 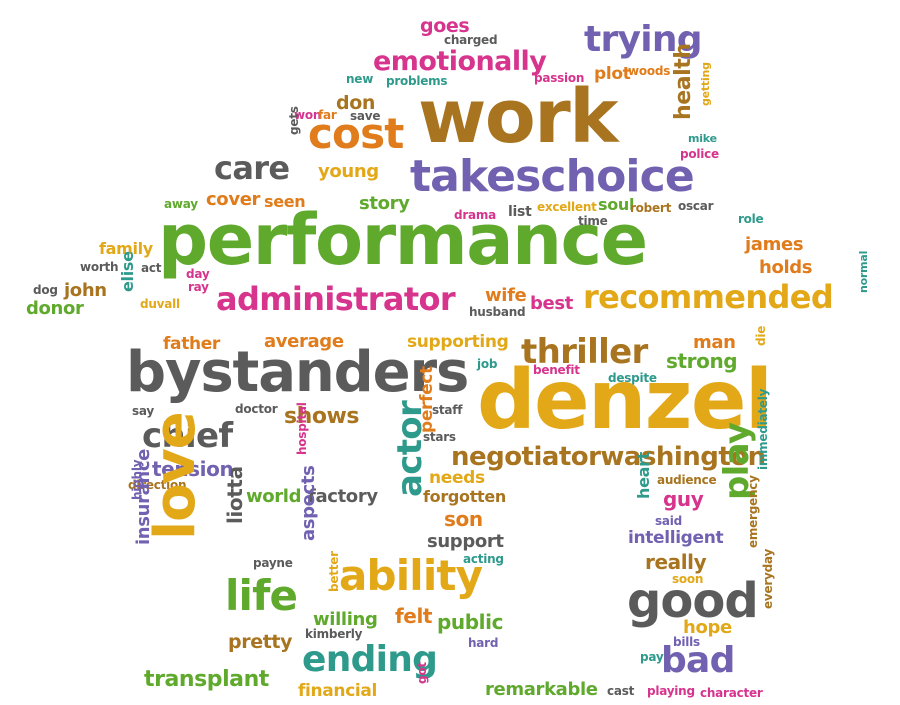 What do you see at coordinates (458, 342) in the screenshot?
I see `cloud-word-58: supporting` at bounding box center [458, 342].